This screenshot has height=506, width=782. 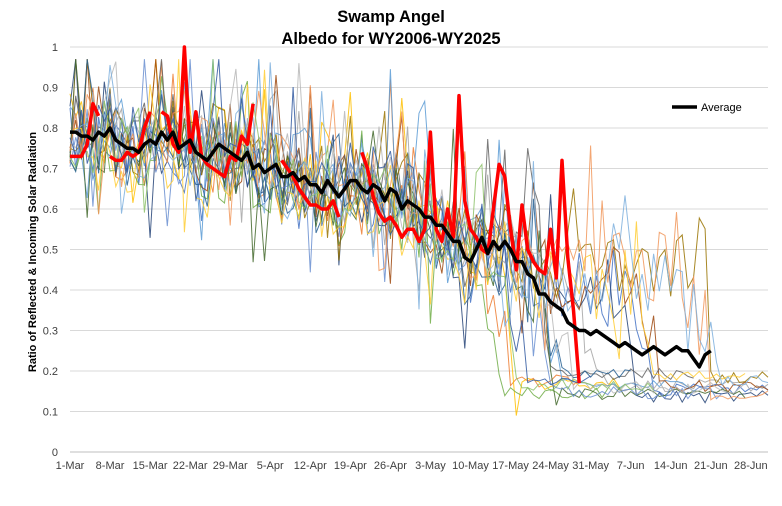 What do you see at coordinates (631, 466) in the screenshot?
I see `x-tick-label: 7-Jun` at bounding box center [631, 466].